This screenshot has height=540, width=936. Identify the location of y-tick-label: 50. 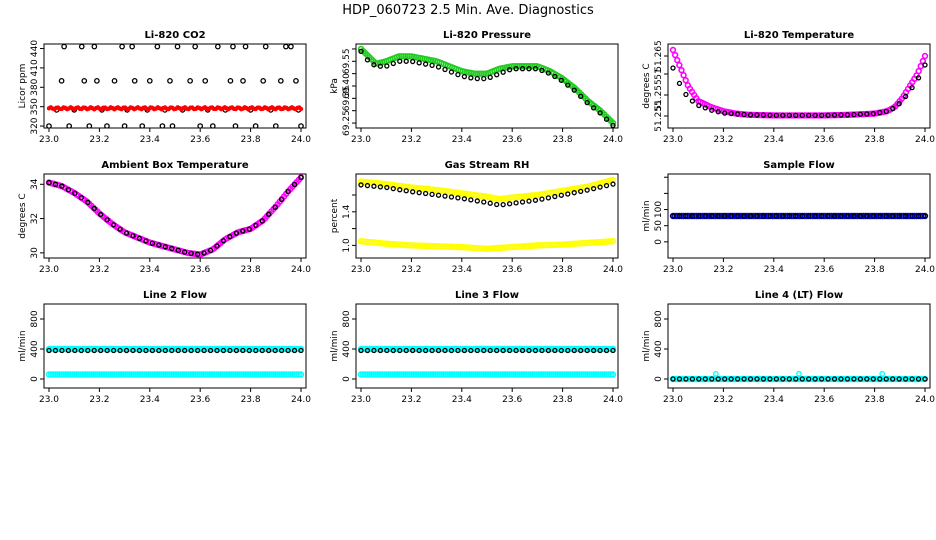
(659, 226).